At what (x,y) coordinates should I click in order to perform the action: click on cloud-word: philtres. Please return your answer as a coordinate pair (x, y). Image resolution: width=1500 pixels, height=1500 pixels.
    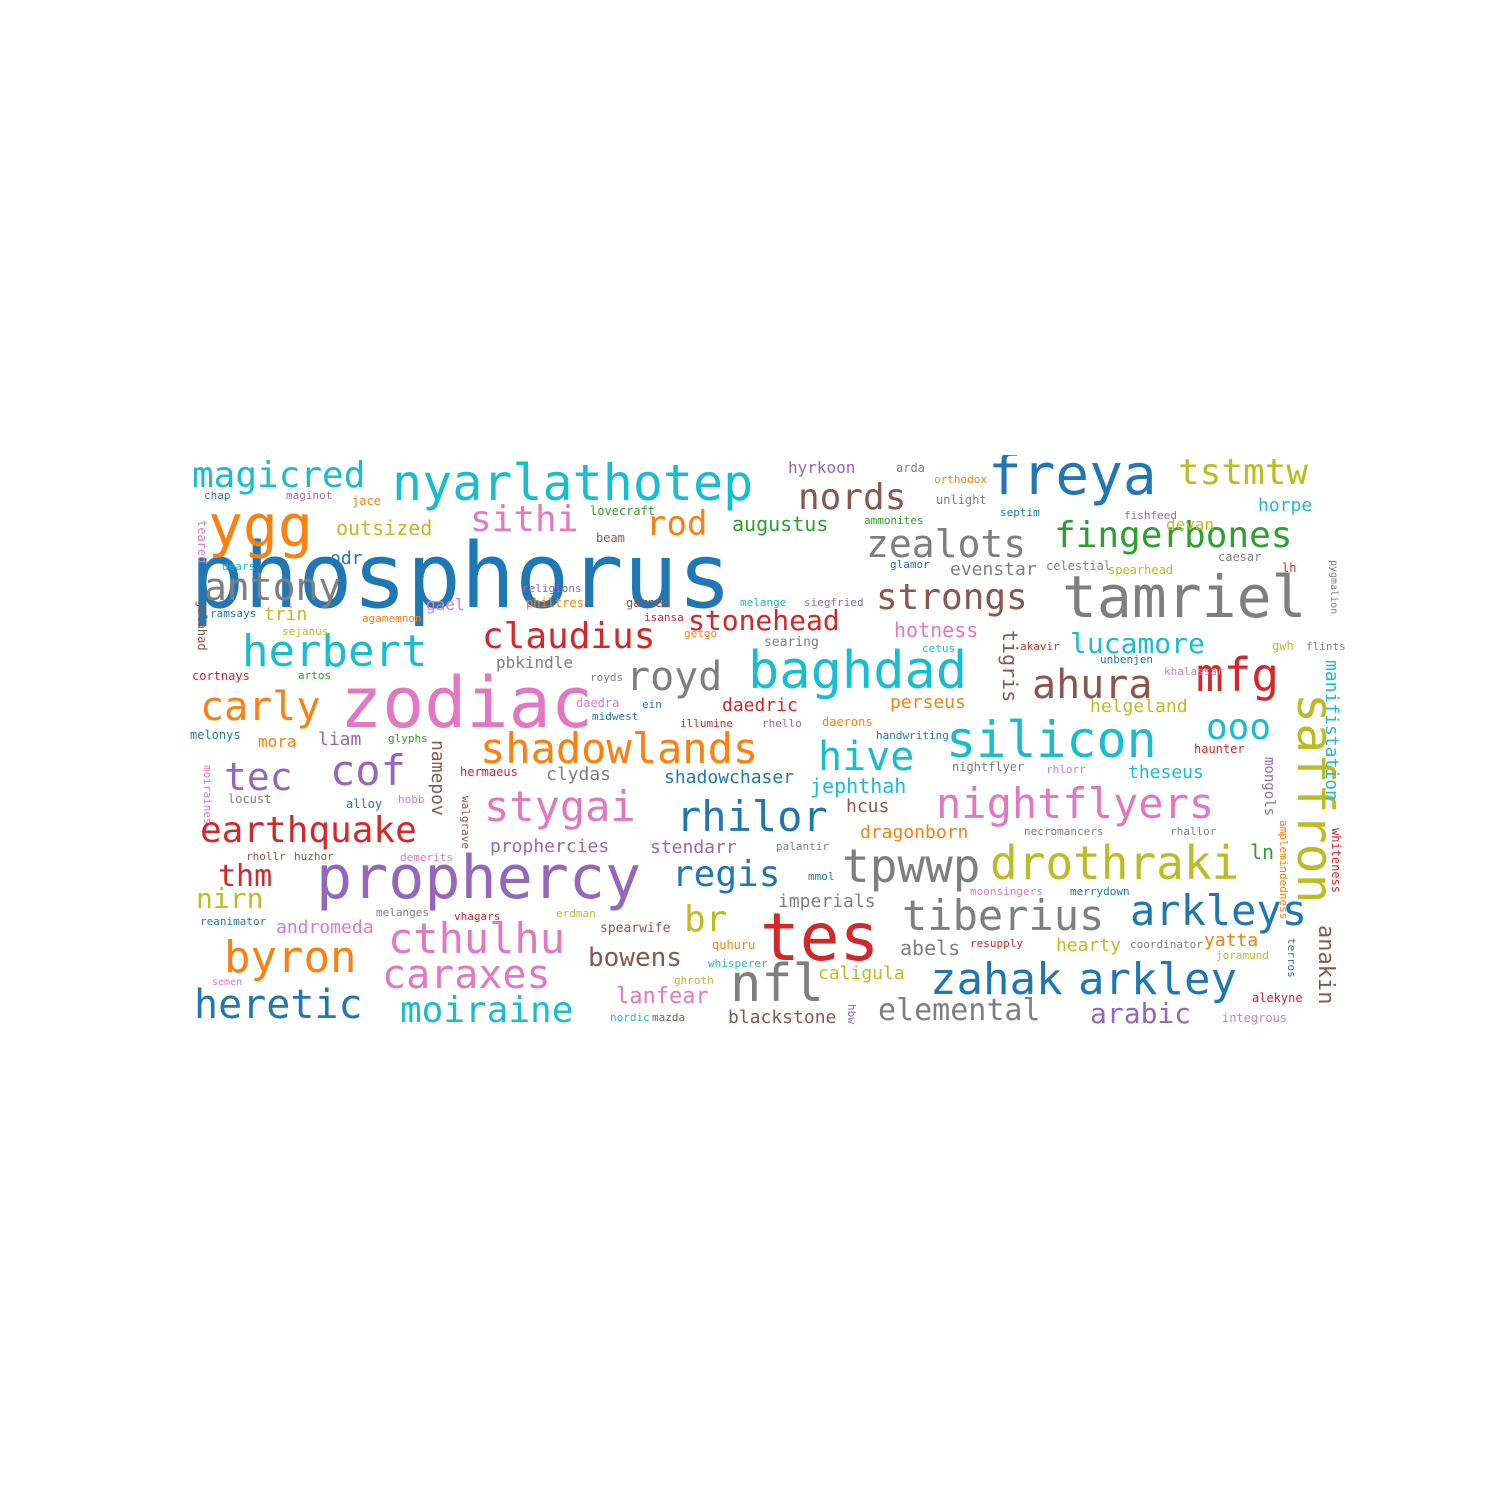
    Looking at the image, I should click on (555, 603).